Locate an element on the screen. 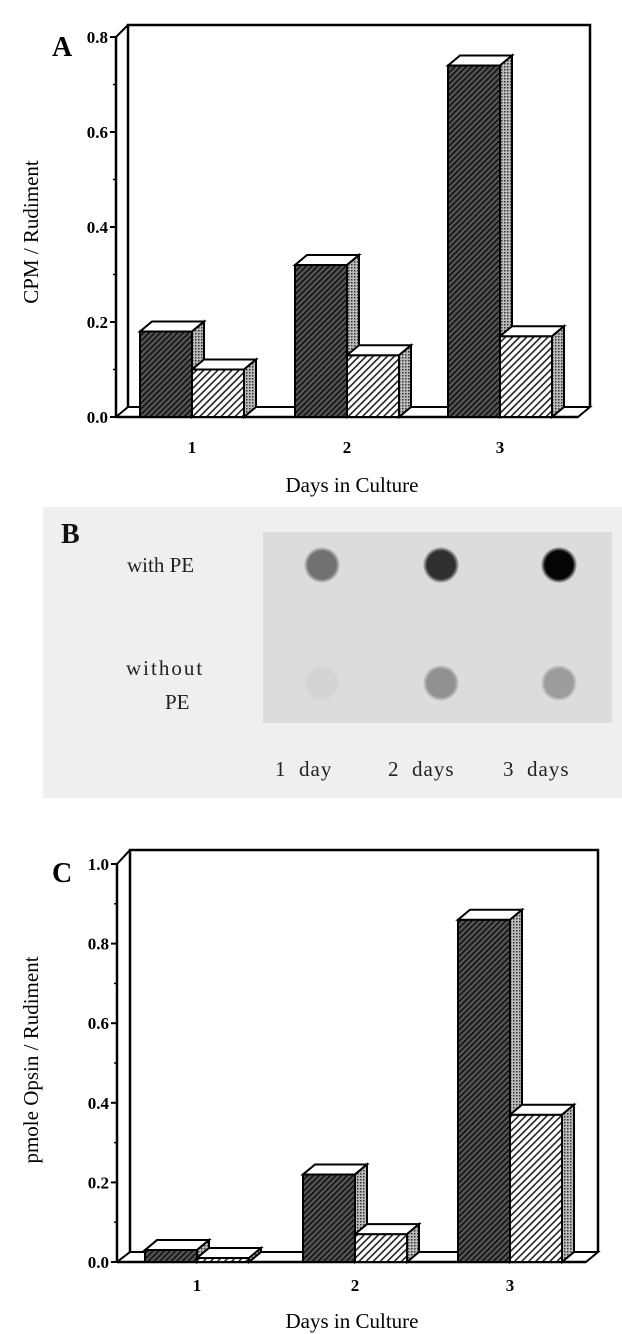 This screenshot has width=622, height=1334. bar-day1-series2-front is located at coordinates (218, 393).